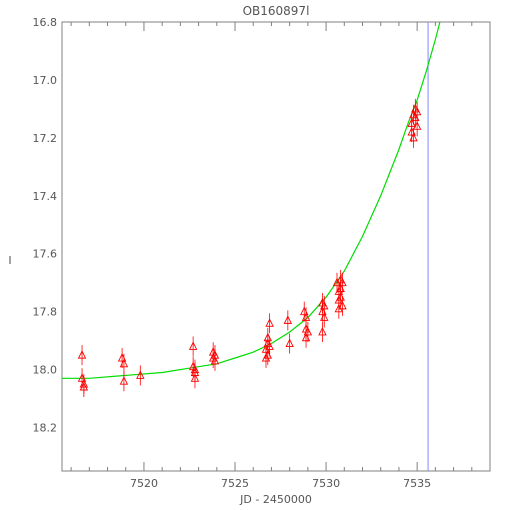 The image size is (510, 510). What do you see at coordinates (9, 260) in the screenshot?
I see `y-axis-label: I` at bounding box center [9, 260].